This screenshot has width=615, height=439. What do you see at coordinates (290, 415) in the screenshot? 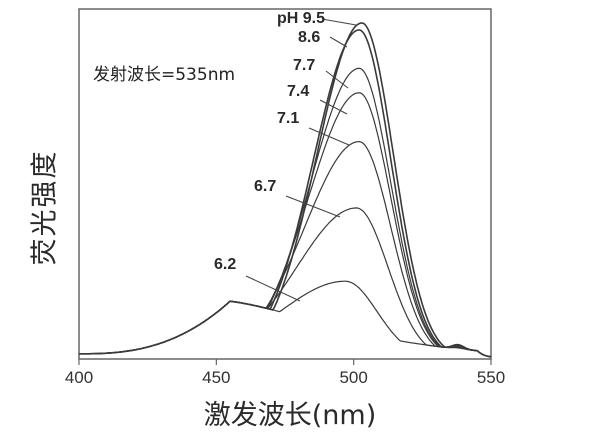
I see `x-axis-label: 激发波长(nm)` at bounding box center [290, 415].